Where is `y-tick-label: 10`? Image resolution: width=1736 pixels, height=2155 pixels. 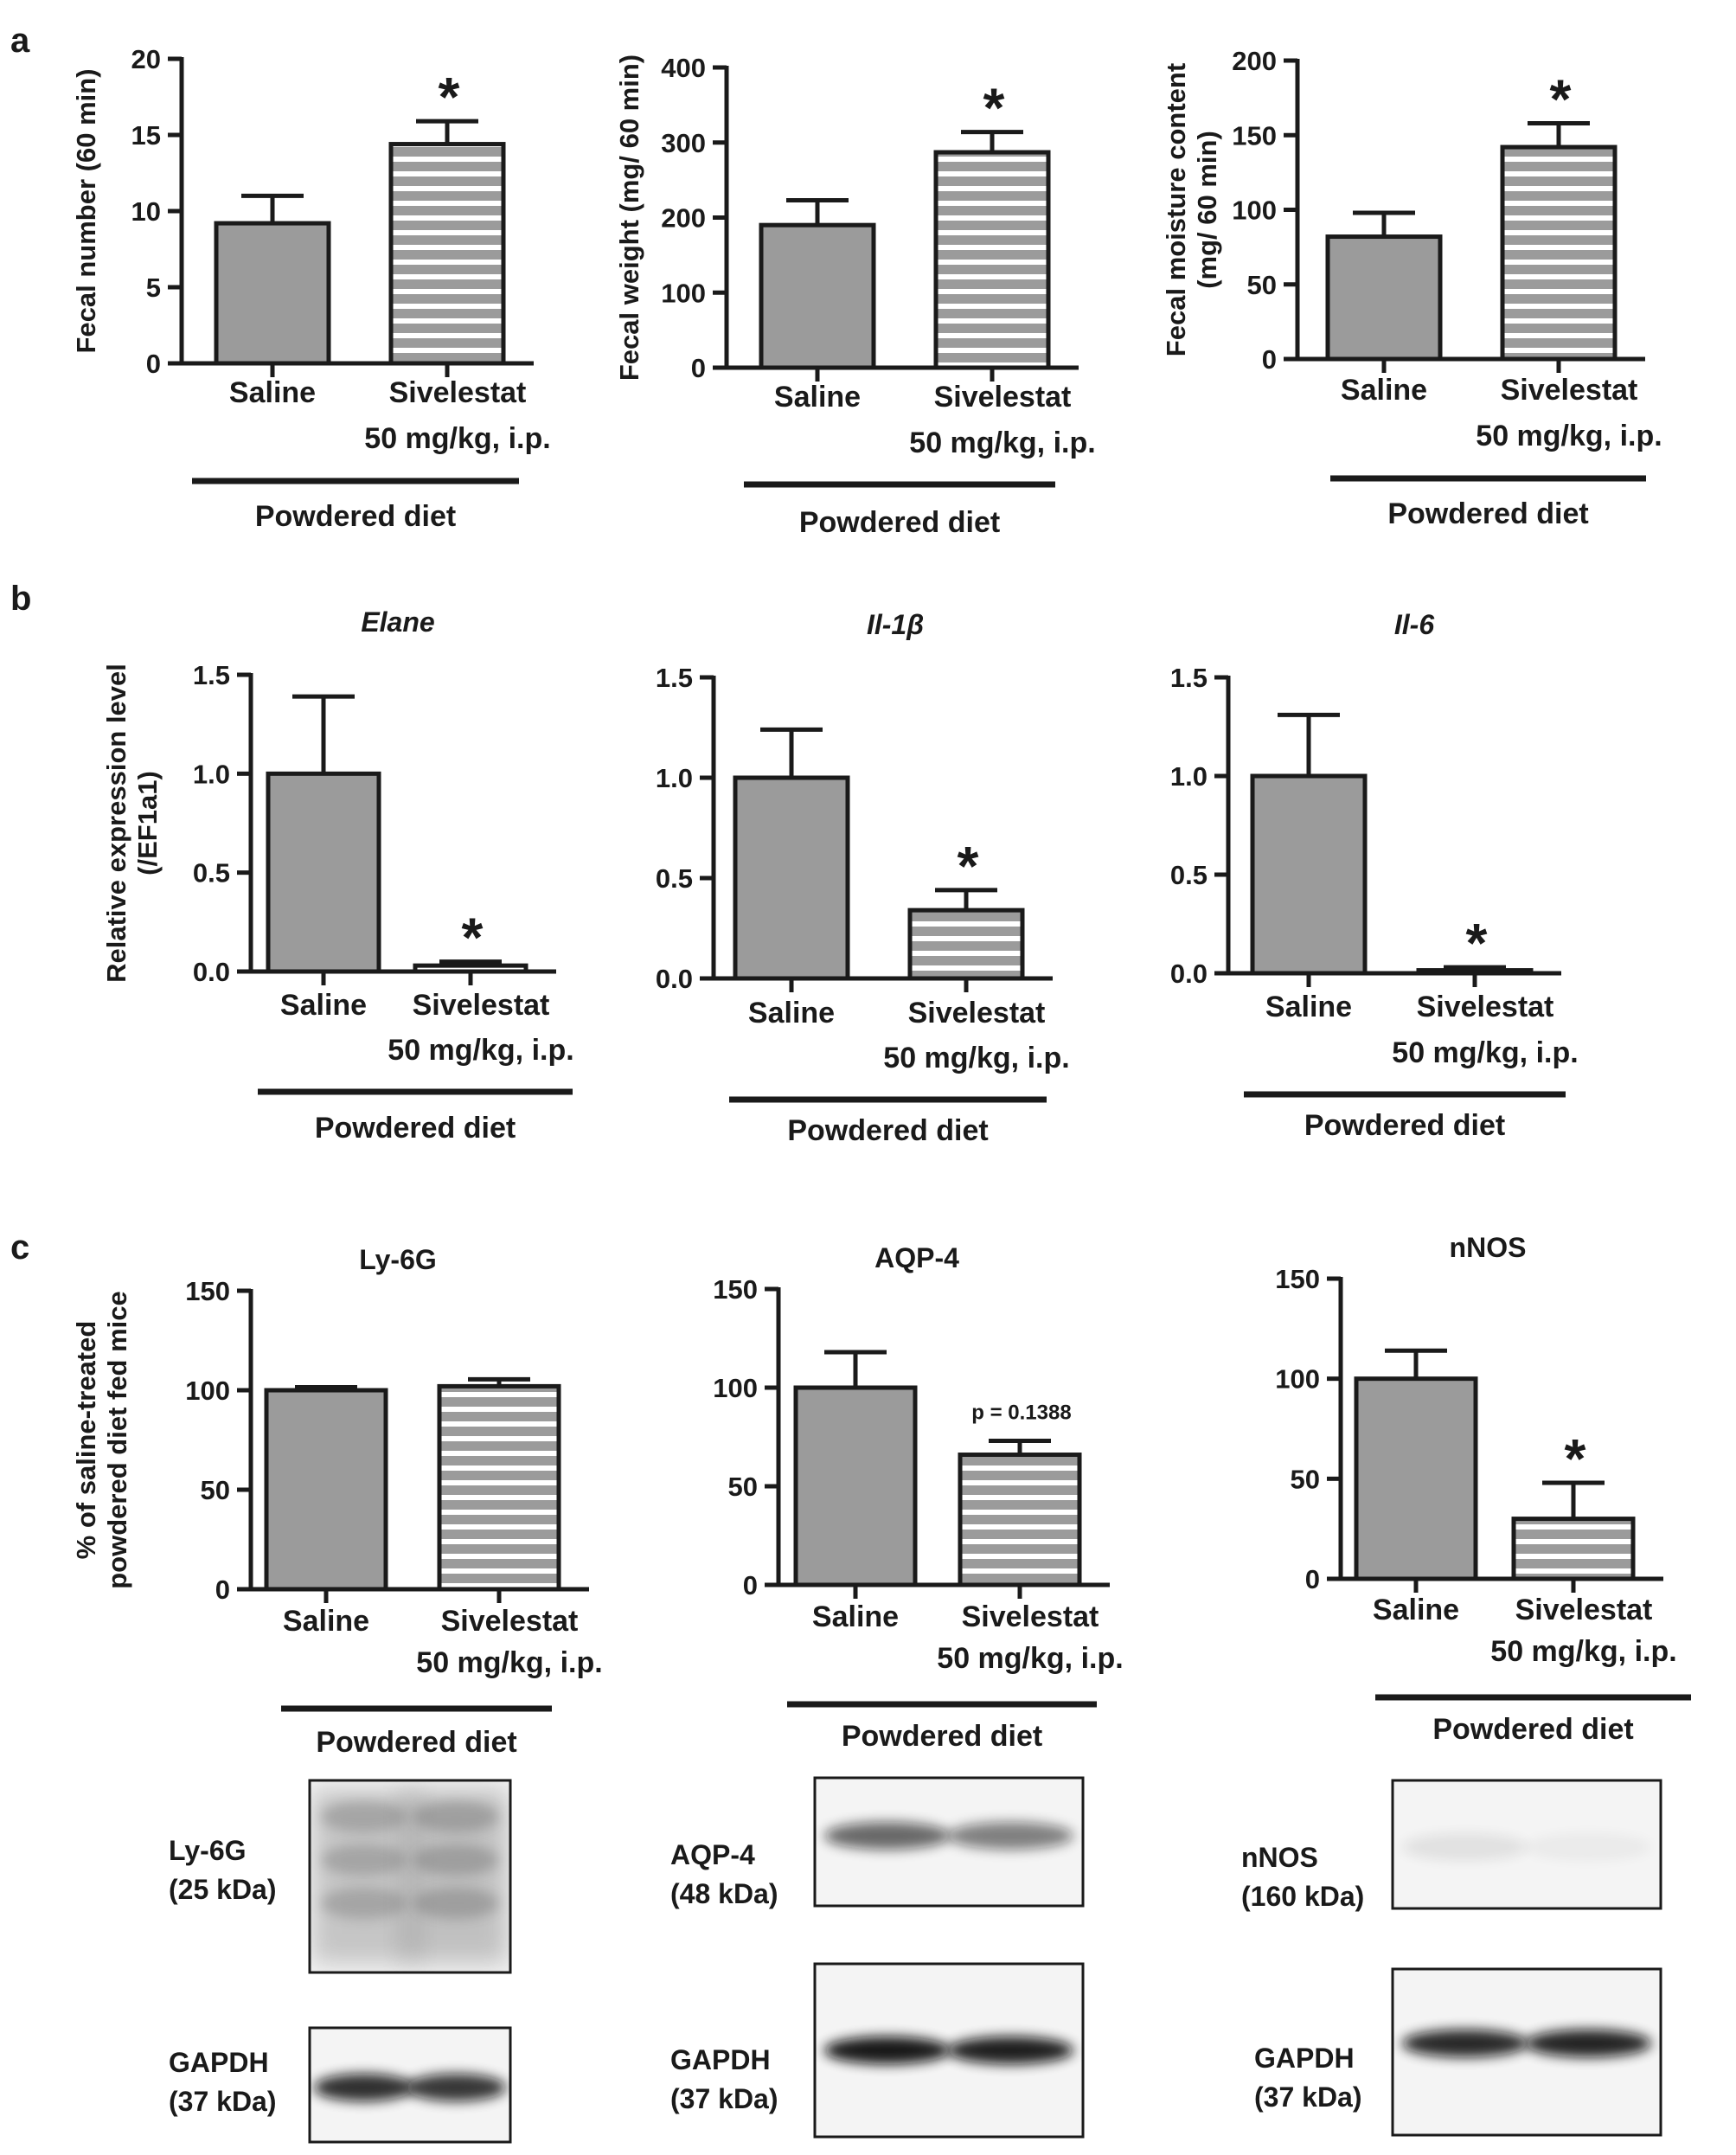
y-tick-label: 10 is located at coordinates (146, 212).